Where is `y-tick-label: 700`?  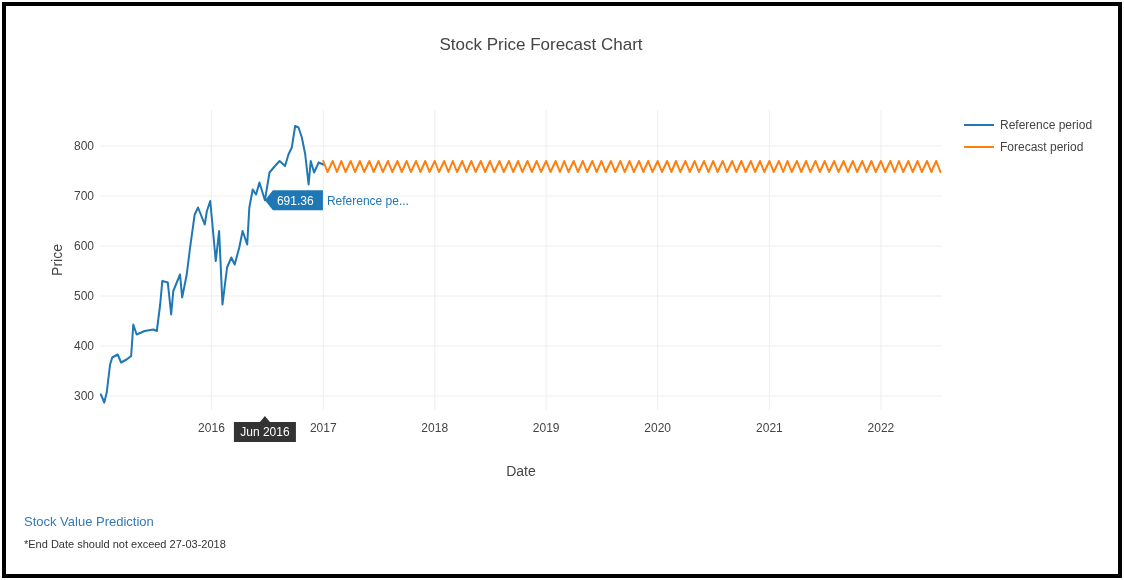 y-tick-label: 700 is located at coordinates (84, 196).